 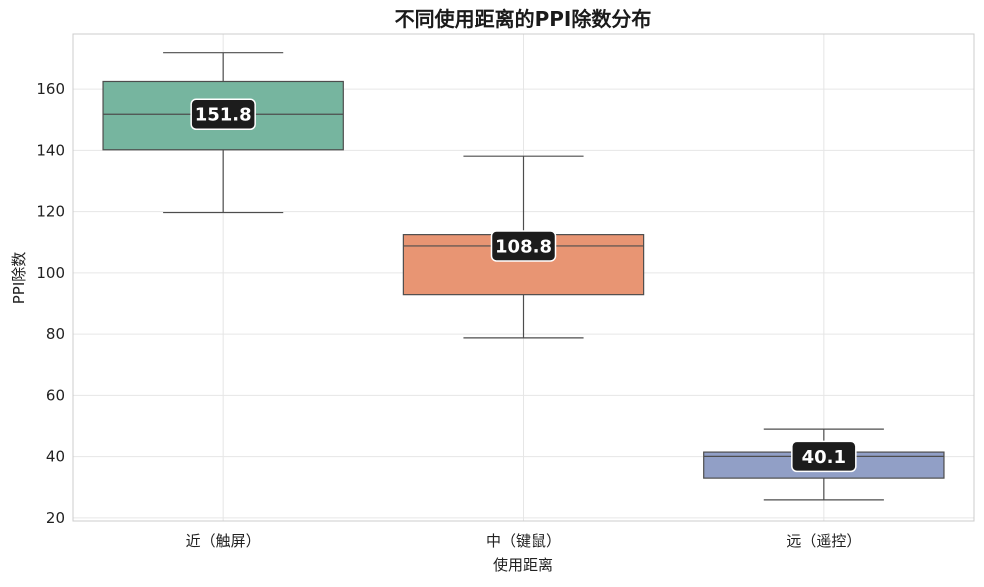 I want to click on y-axis-label: PPI除数, so click(x=19, y=278).